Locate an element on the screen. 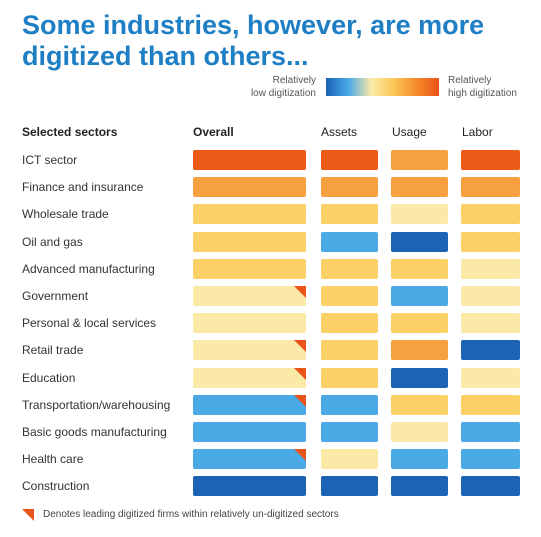  row-label: Oil and gas is located at coordinates (52, 242).